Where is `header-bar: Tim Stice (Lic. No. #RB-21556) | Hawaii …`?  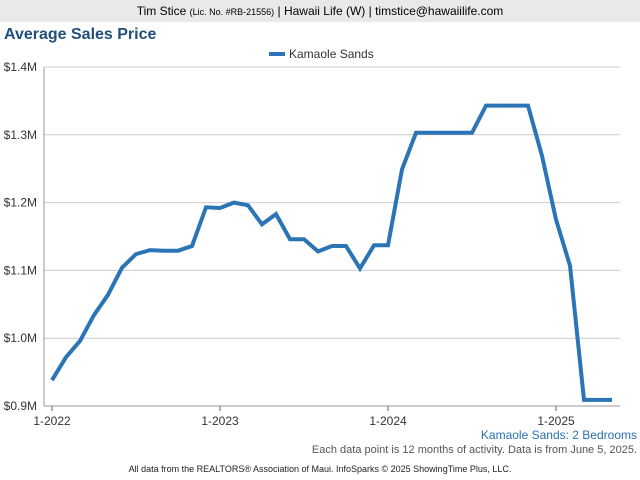
header-bar: Tim Stice (Lic. No. #RB-21556) | Hawaii … is located at coordinates (320, 11).